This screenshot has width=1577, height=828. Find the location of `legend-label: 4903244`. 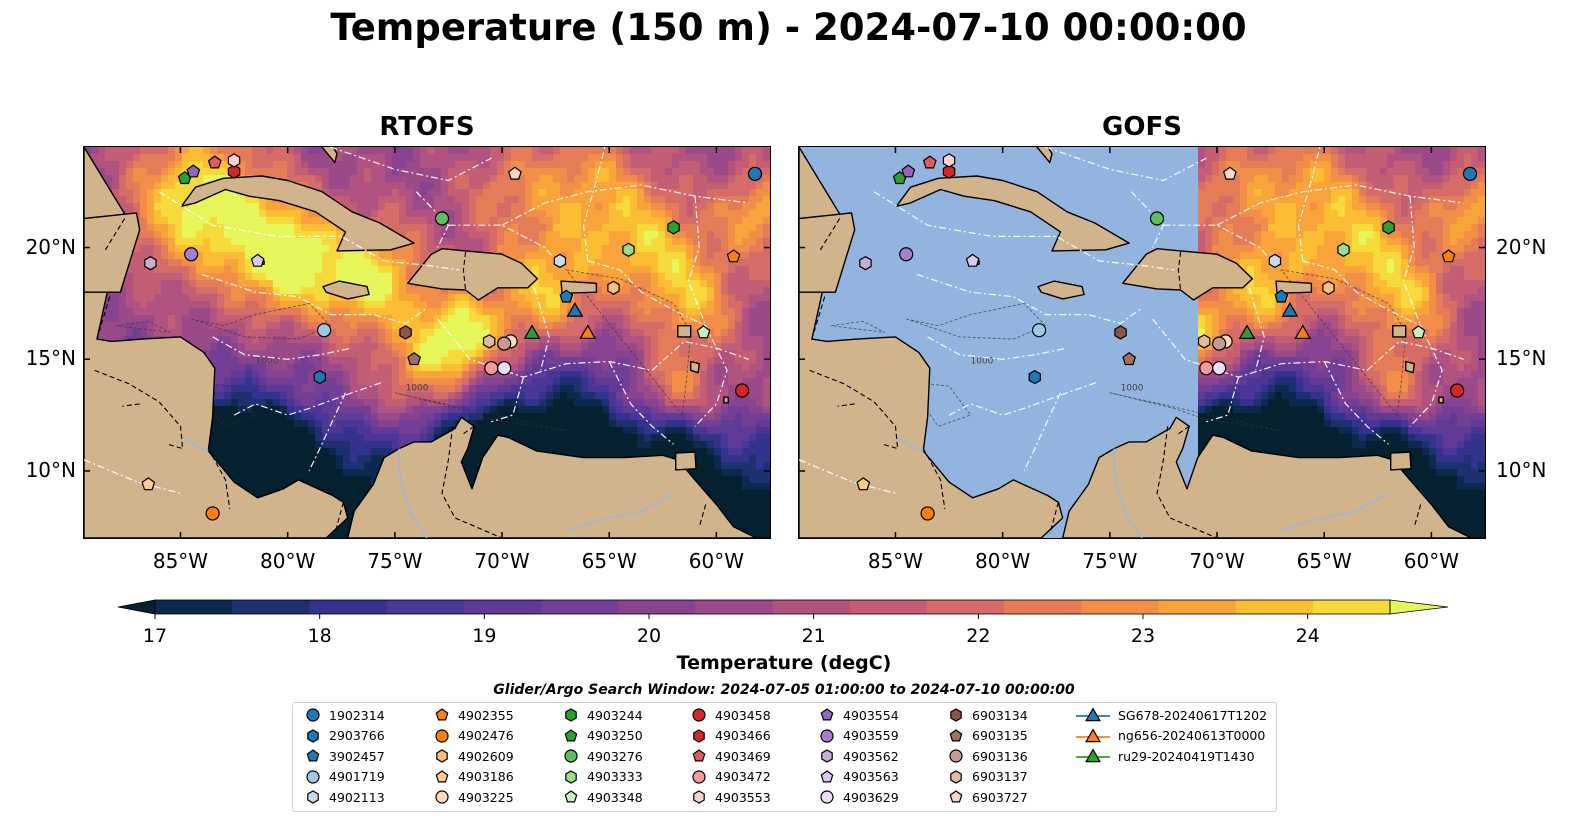

legend-label: 4903244 is located at coordinates (615, 715).